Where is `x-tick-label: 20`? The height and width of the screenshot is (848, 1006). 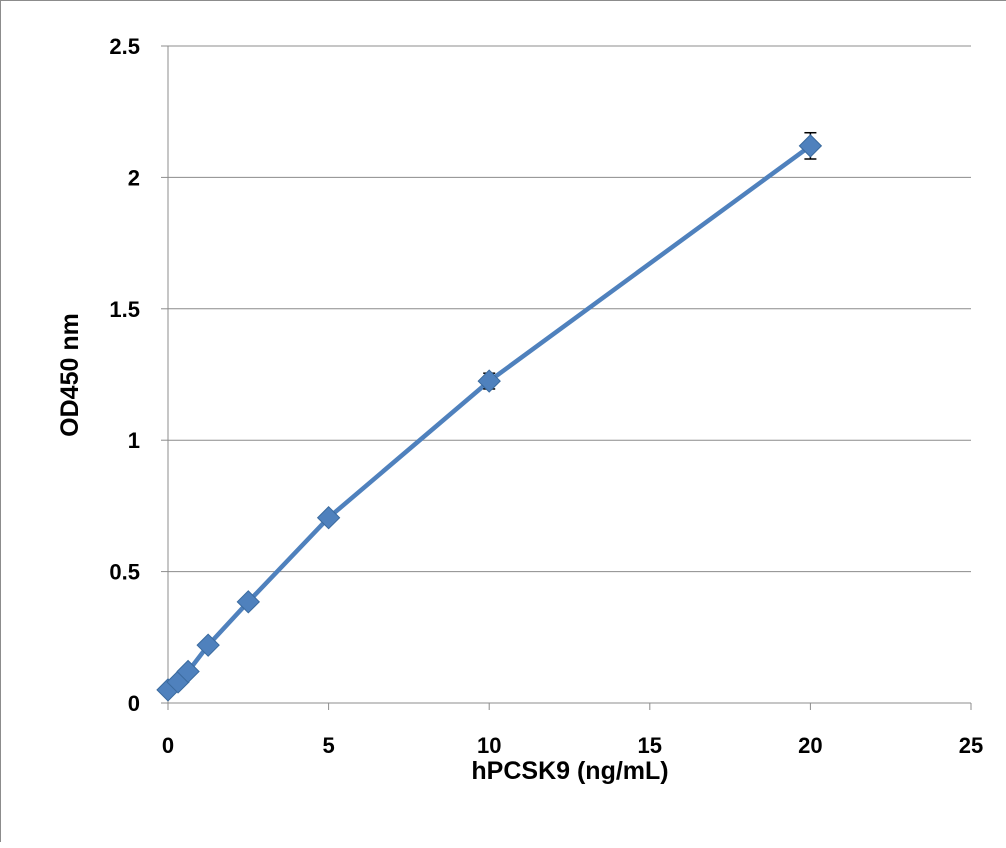
x-tick-label: 20 is located at coordinates (810, 745).